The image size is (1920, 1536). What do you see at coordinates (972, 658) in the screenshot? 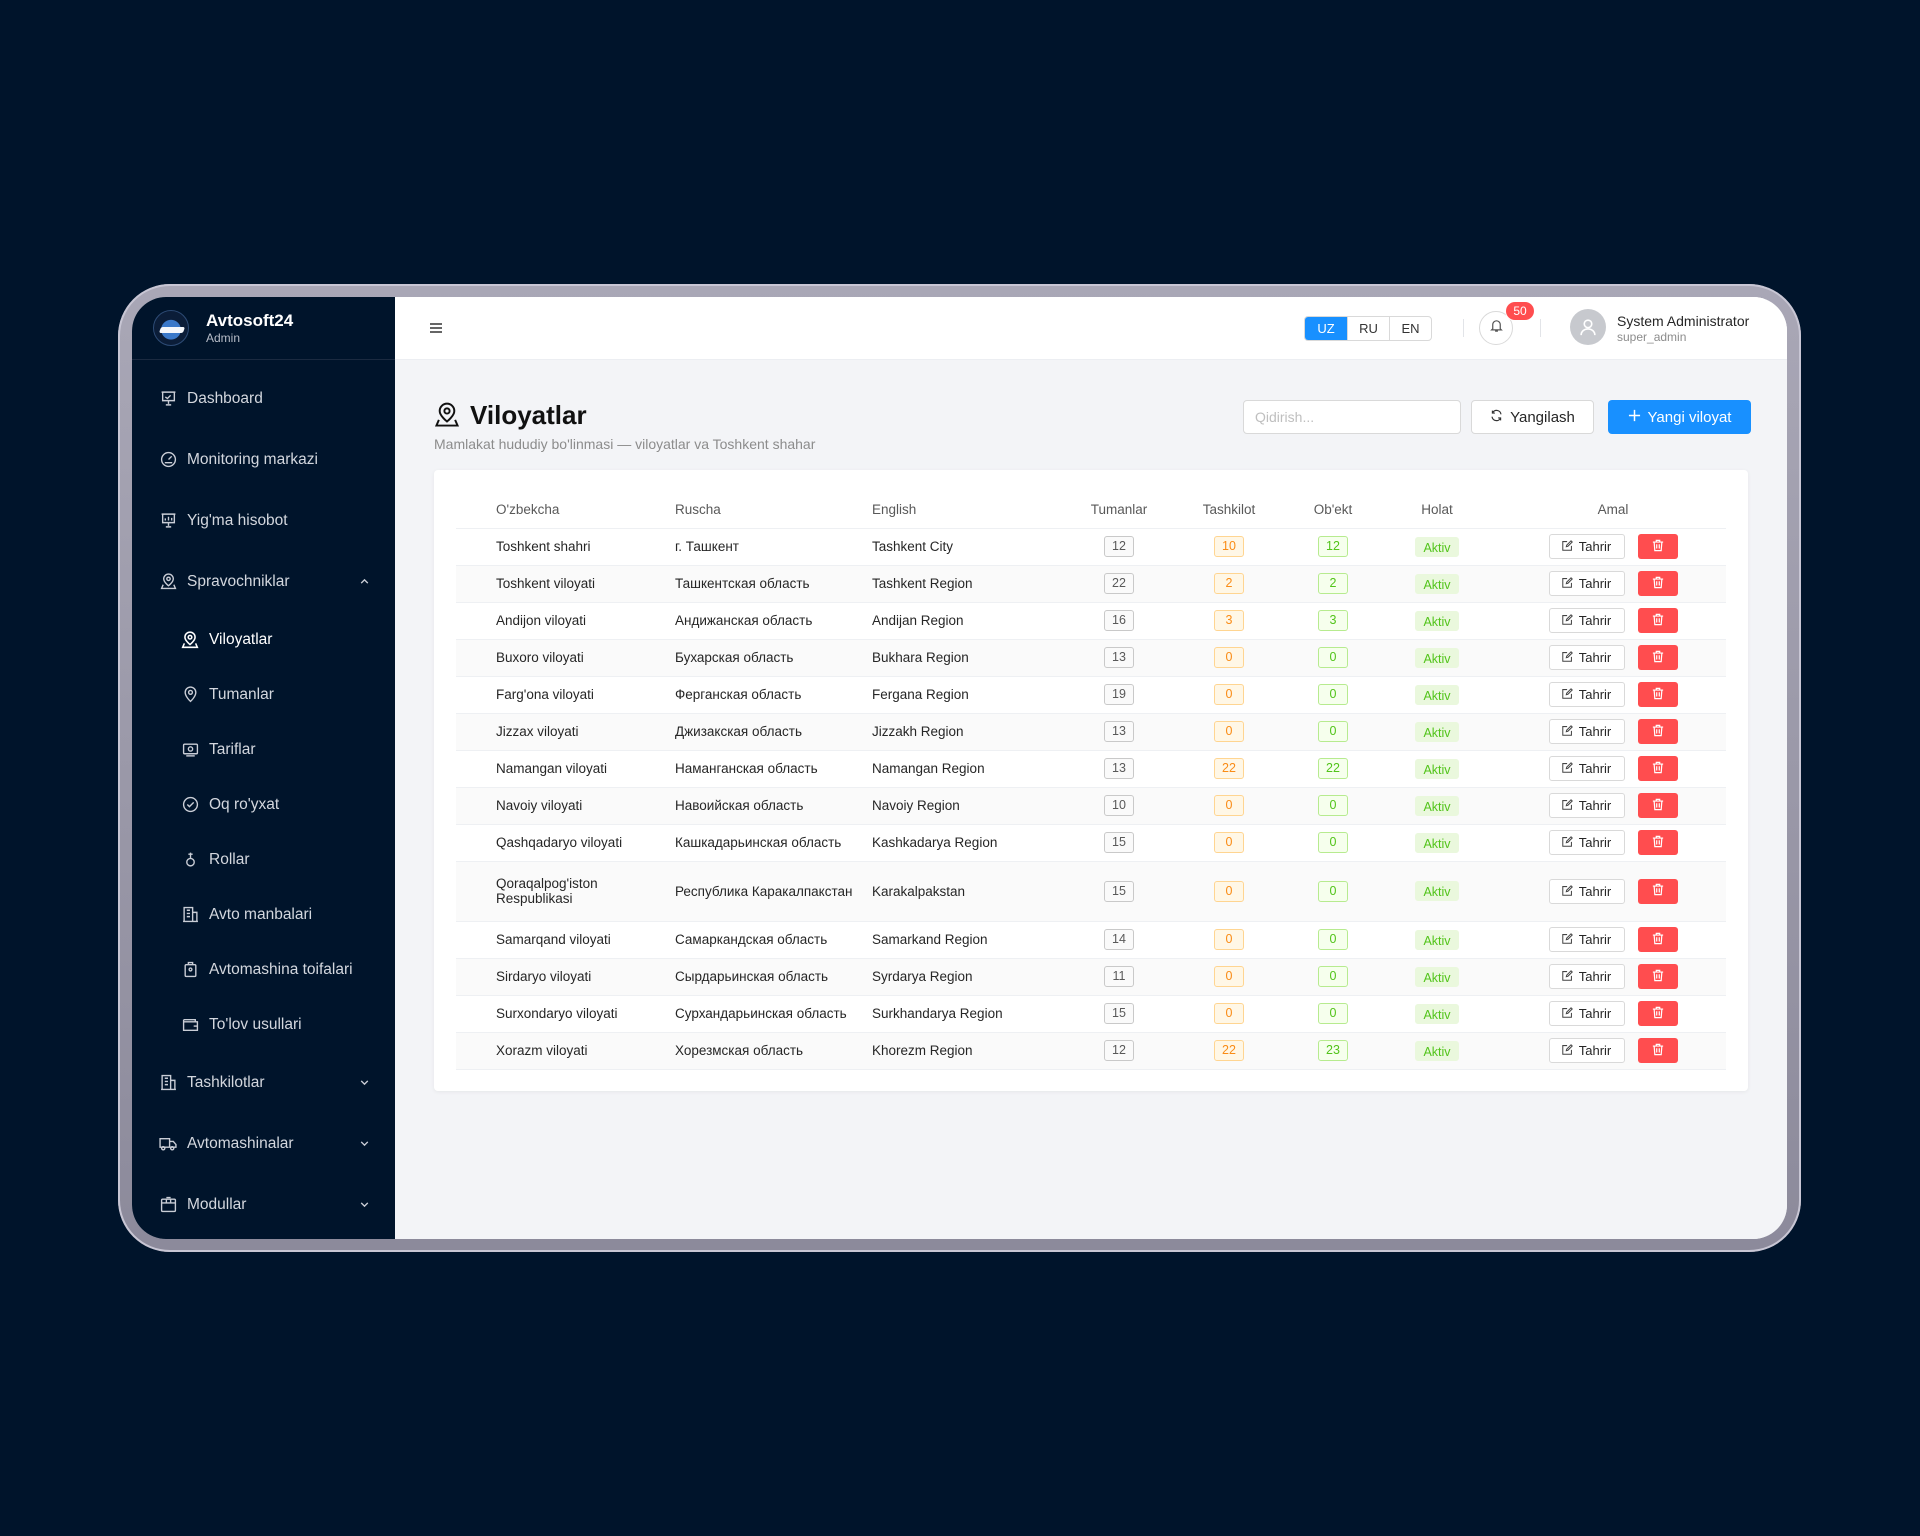
I see `cell-en: Bukhara Region` at bounding box center [972, 658].